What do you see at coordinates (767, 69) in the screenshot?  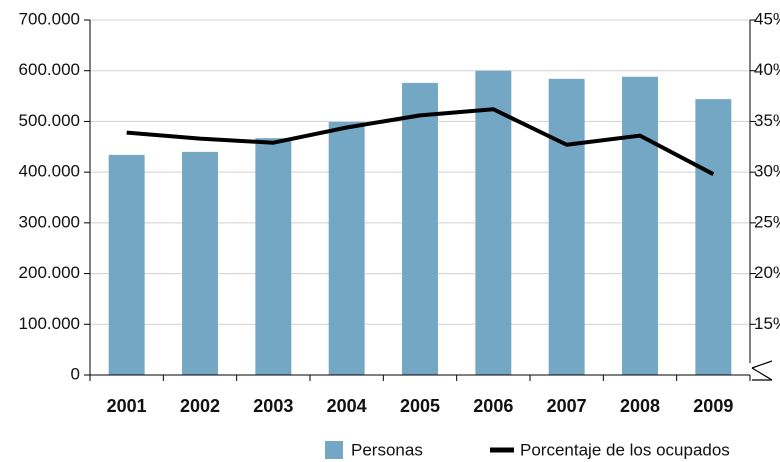 I see `y2-tick-label: 40%` at bounding box center [767, 69].